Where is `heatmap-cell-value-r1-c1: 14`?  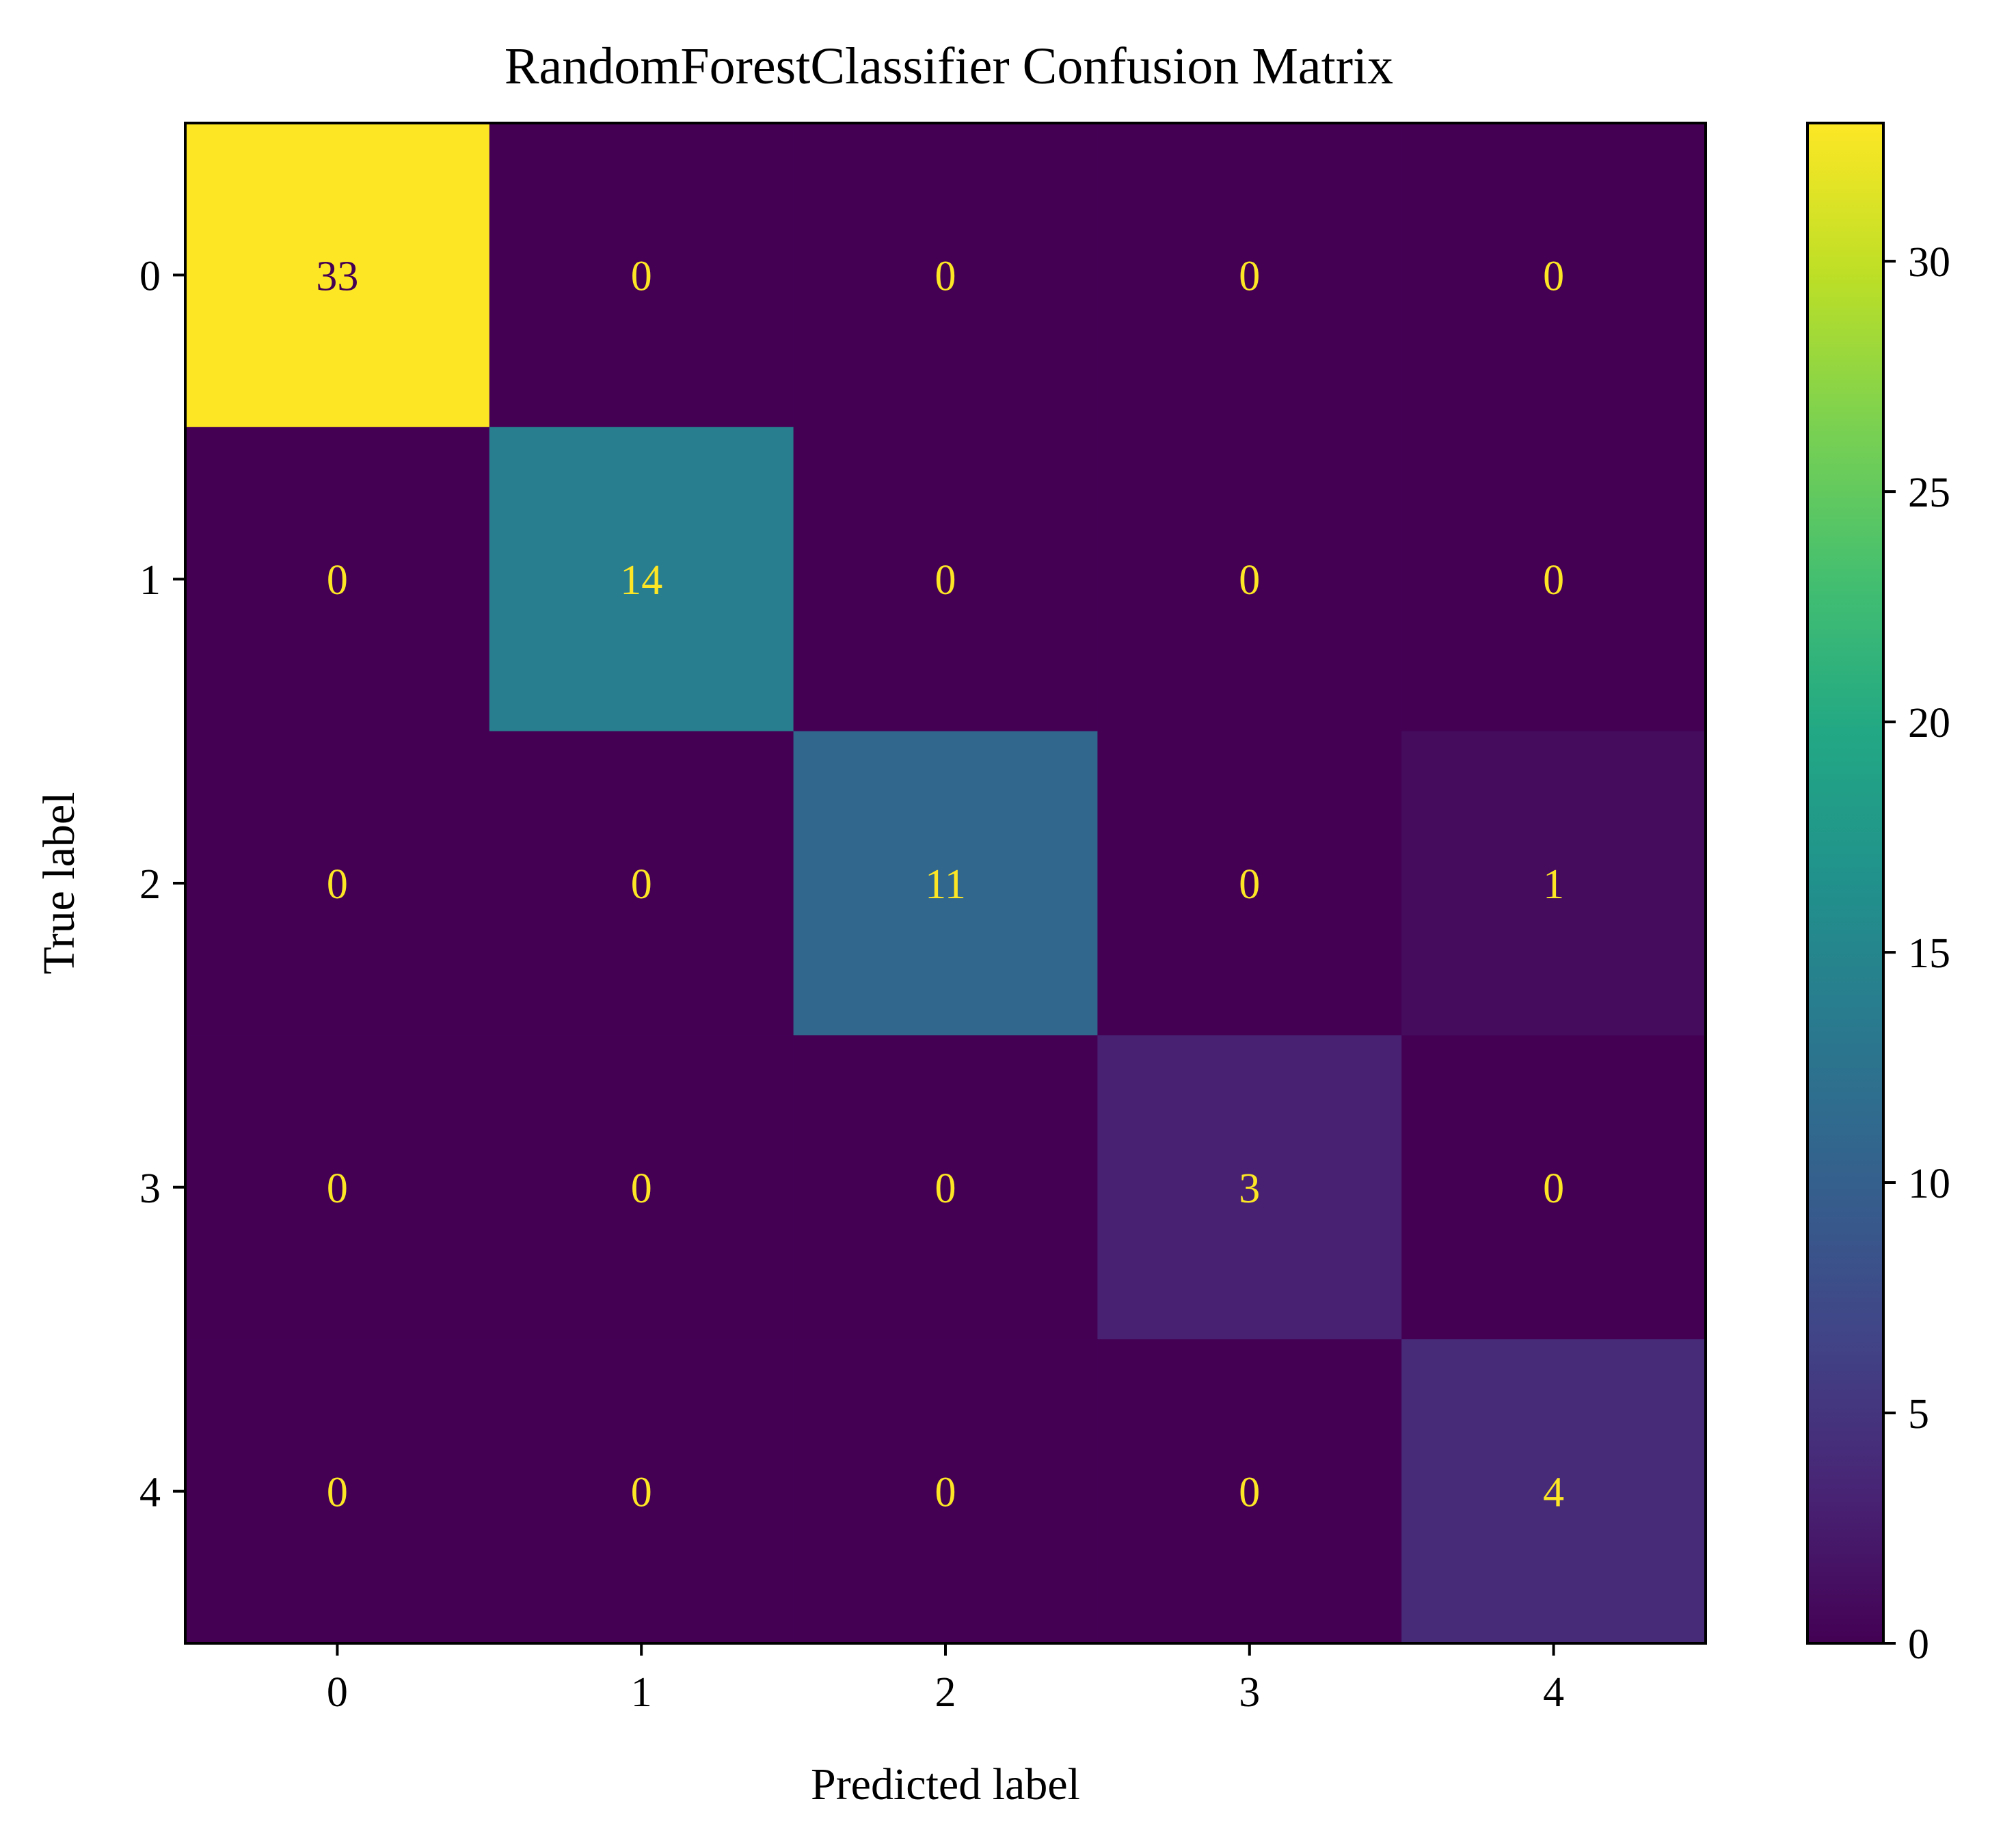 heatmap-cell-value-r1-c1: 14 is located at coordinates (641, 580).